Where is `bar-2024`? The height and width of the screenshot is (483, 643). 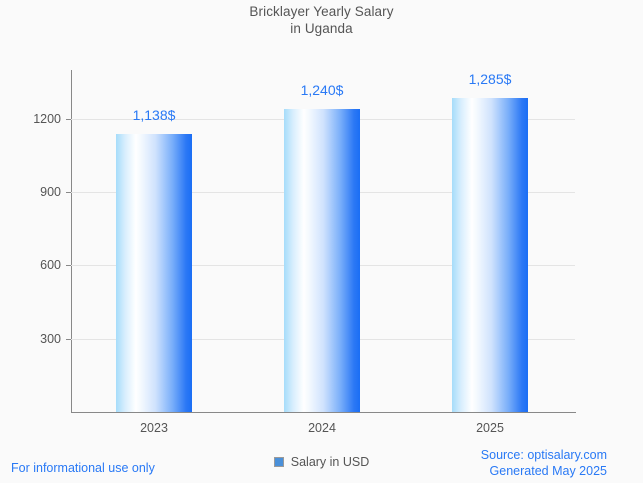 bar-2024 is located at coordinates (322, 260).